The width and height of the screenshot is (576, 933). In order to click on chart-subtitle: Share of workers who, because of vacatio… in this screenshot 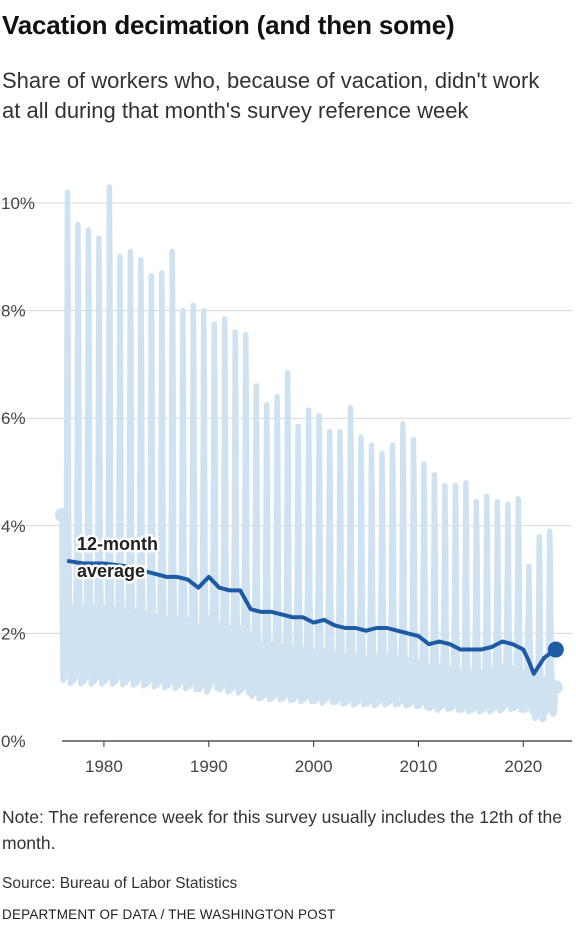, I will do `click(271, 95)`.